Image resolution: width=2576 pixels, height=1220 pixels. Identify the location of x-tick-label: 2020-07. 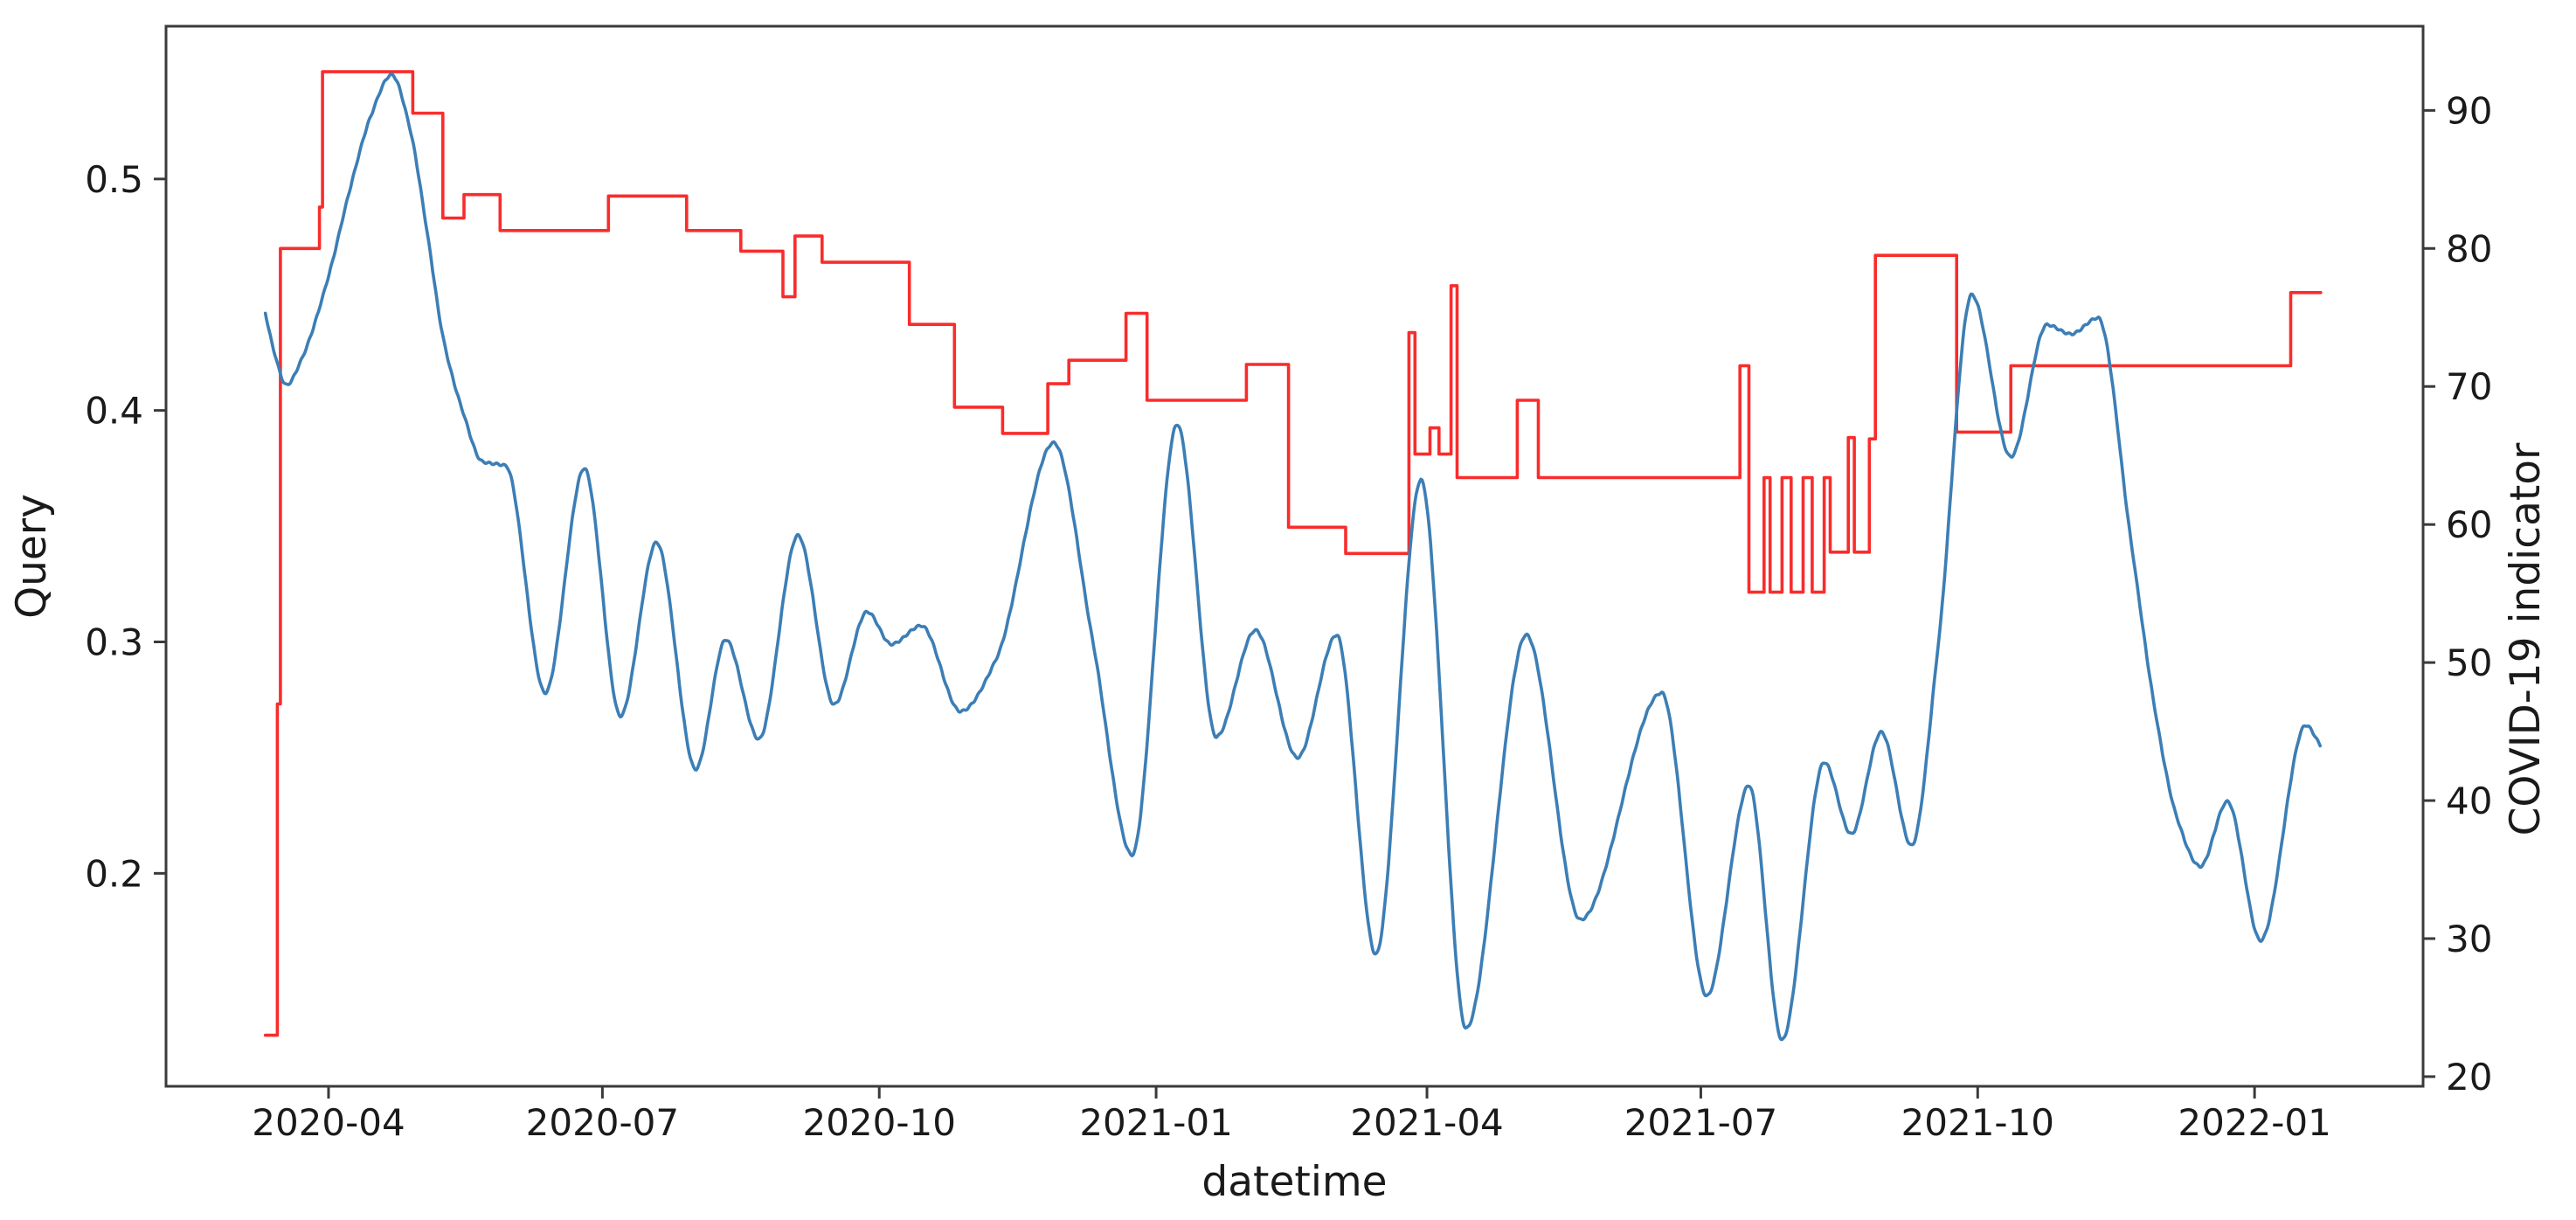
(603, 1123).